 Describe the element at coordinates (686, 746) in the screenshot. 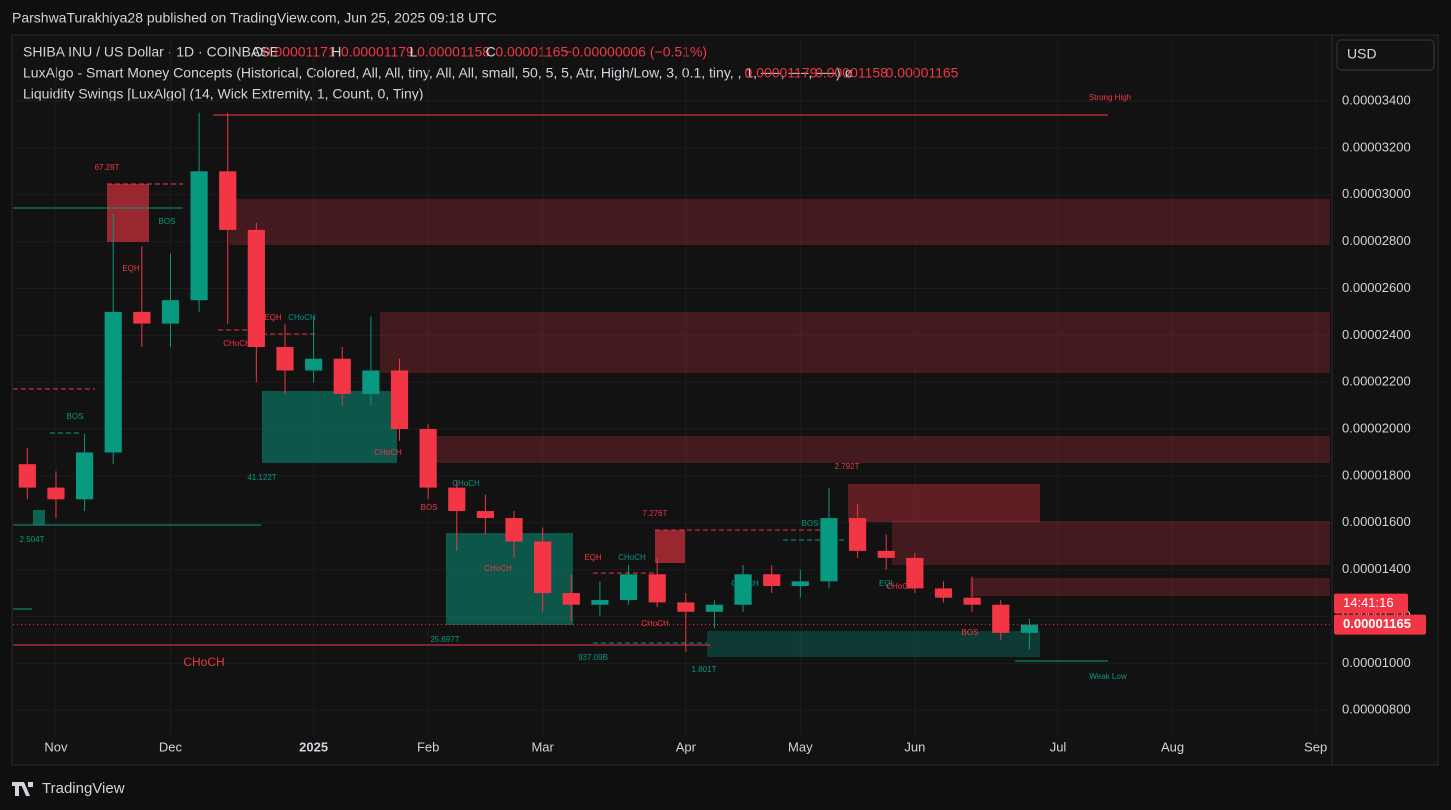

I see `x-tick-label: Apr` at that location.